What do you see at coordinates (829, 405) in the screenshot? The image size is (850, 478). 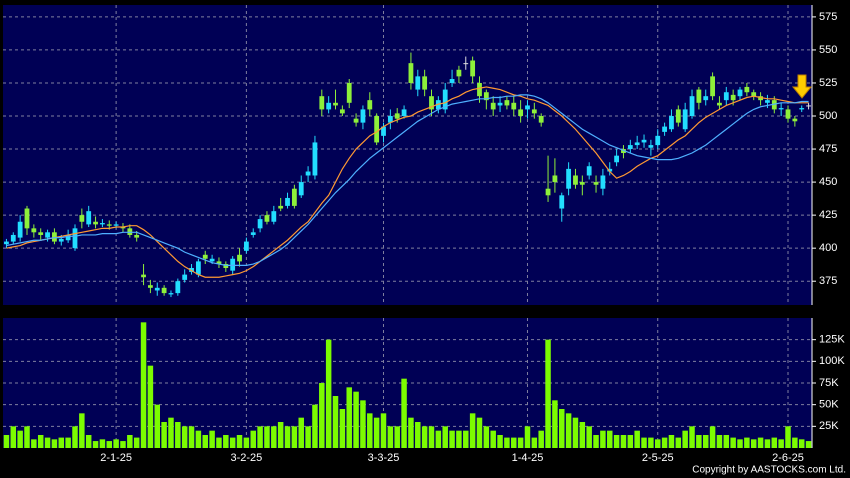 I see `y-tick-label: 50K` at bounding box center [829, 405].